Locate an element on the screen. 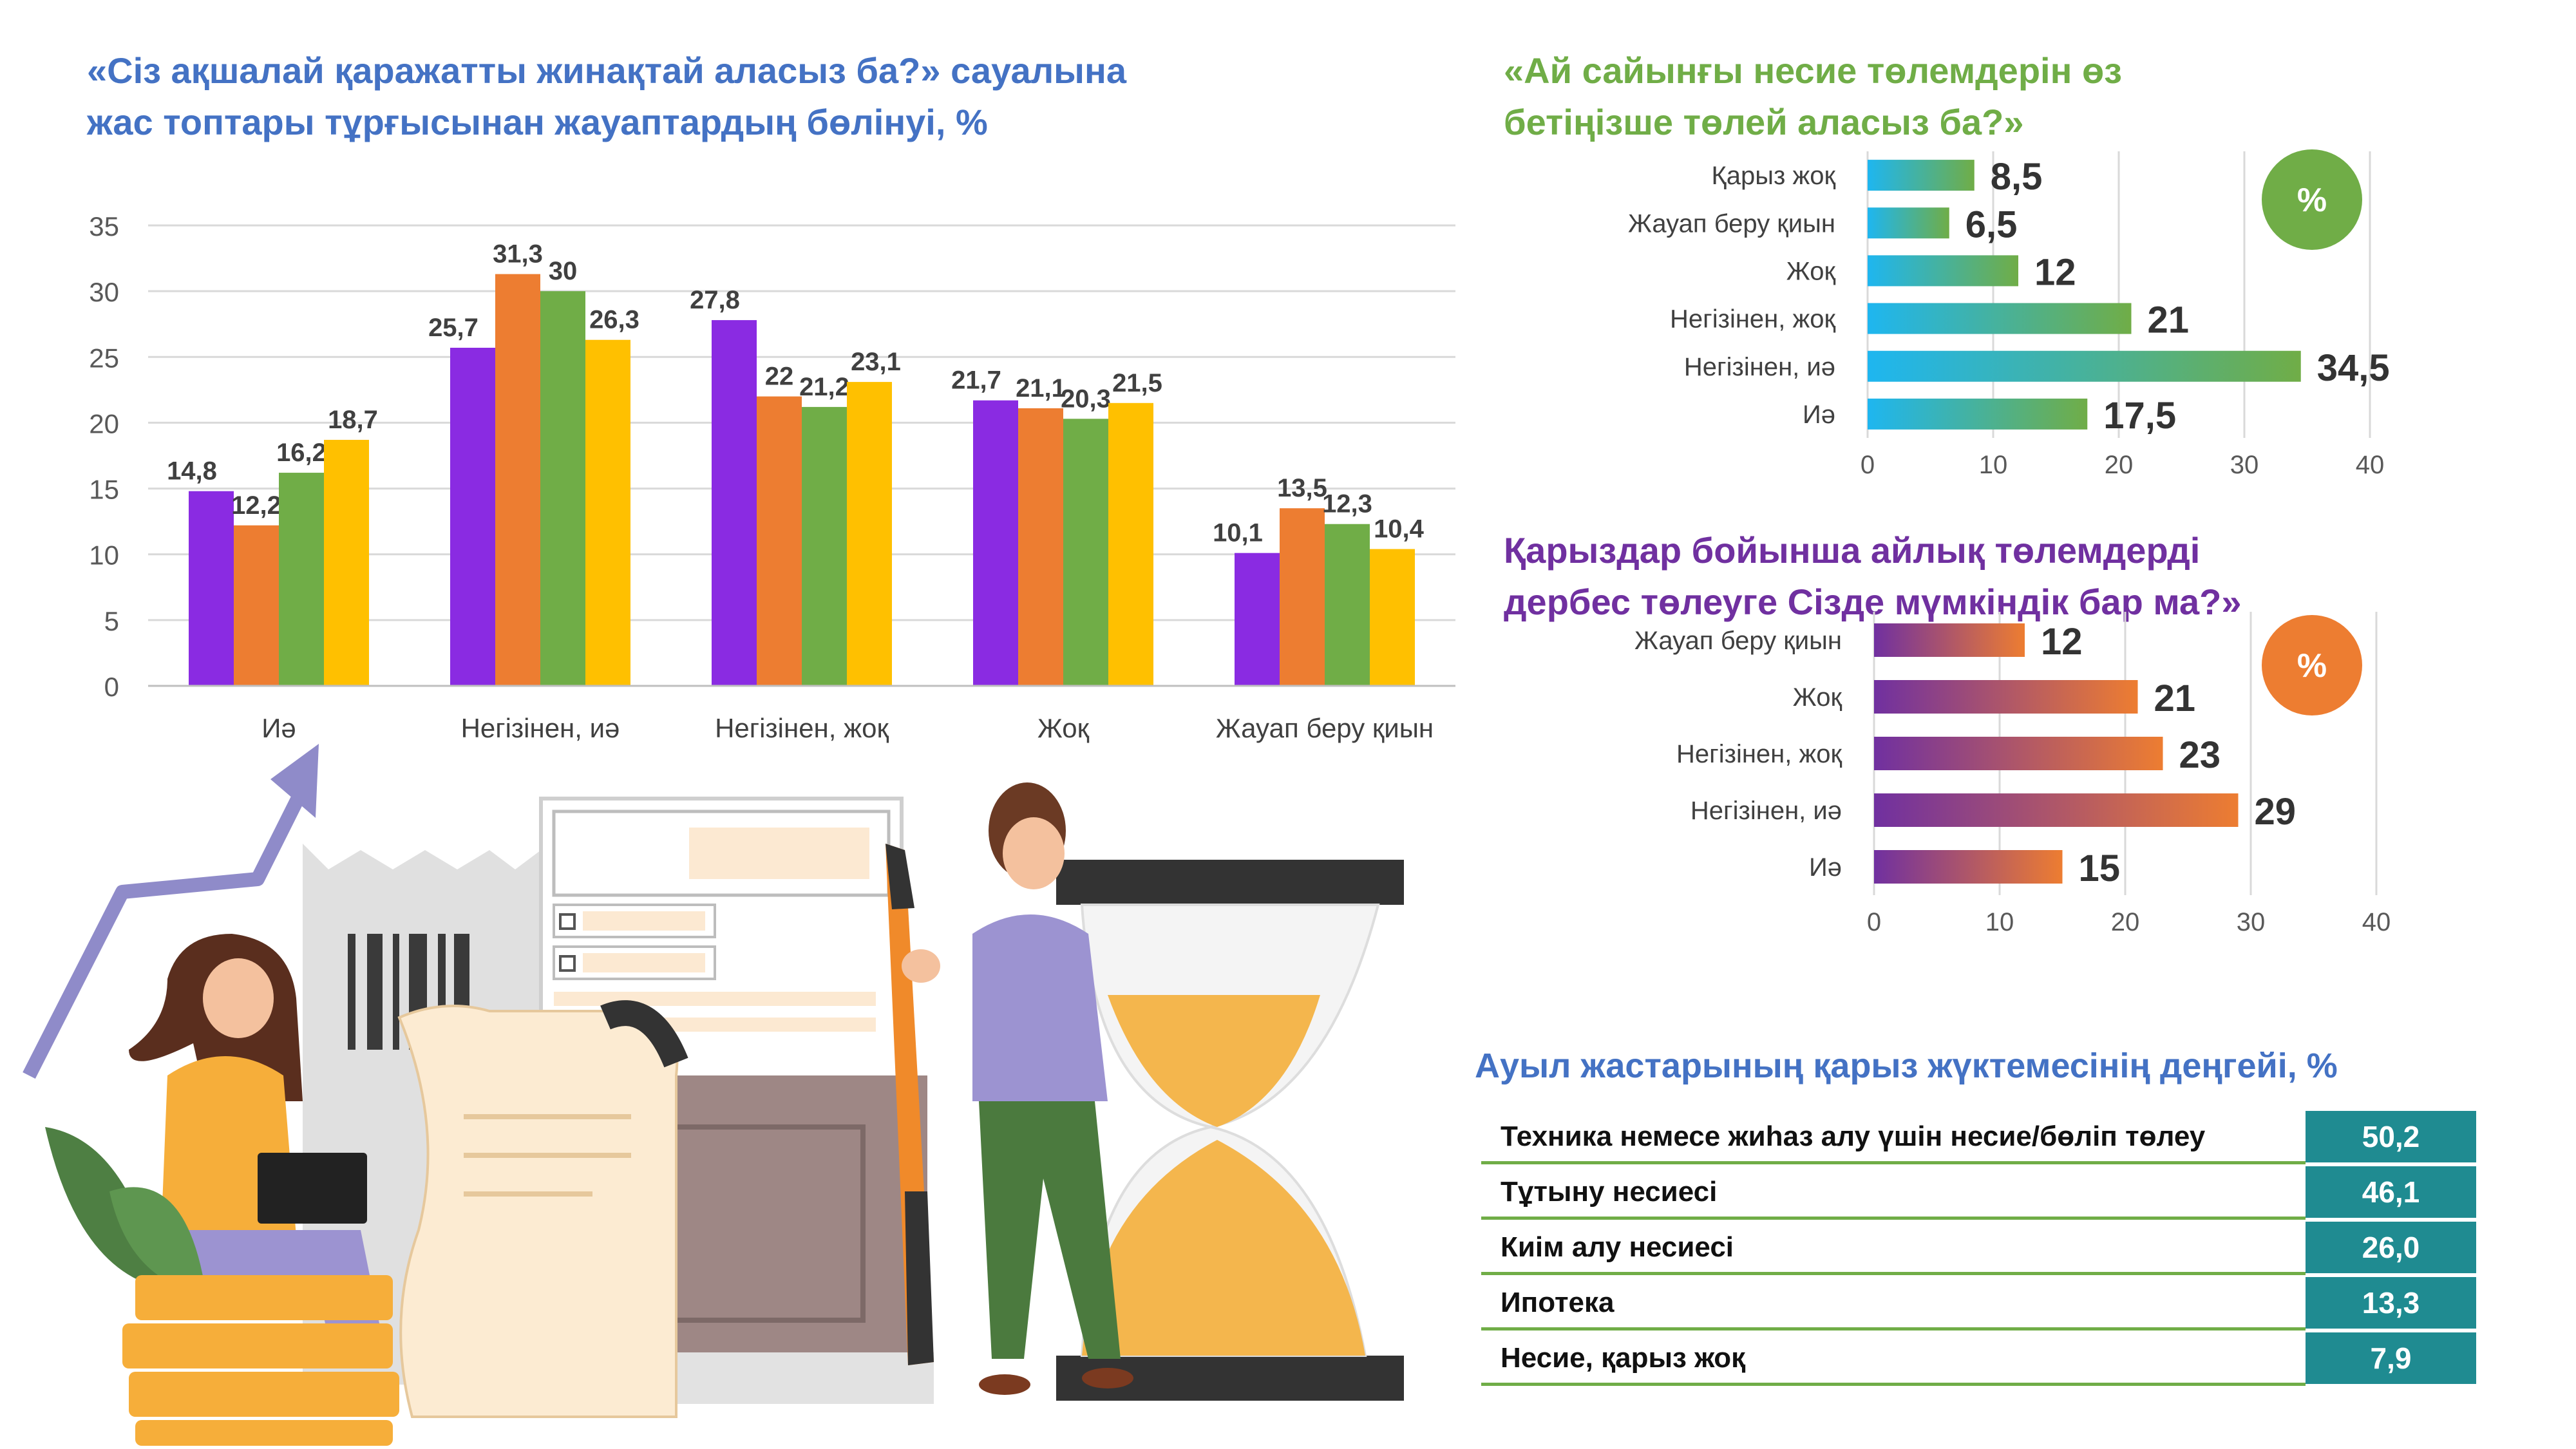 Image resolution: width=2576 pixels, height=1449 pixels. loans-chart-title-line1: Қарыздар бойынша айлық төлемдерді is located at coordinates (1853, 550).